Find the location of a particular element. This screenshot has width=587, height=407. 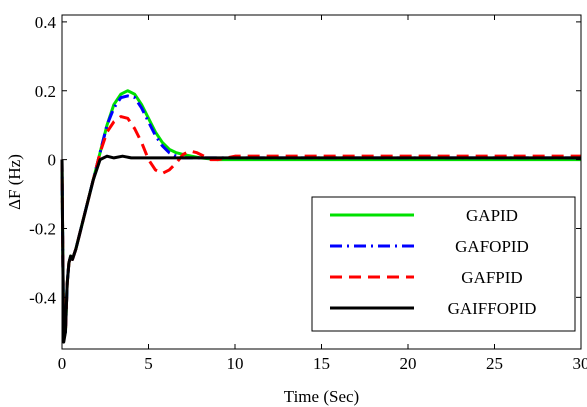

legend-label-gaiffopid: GAIFFOPID is located at coordinates (492, 308).